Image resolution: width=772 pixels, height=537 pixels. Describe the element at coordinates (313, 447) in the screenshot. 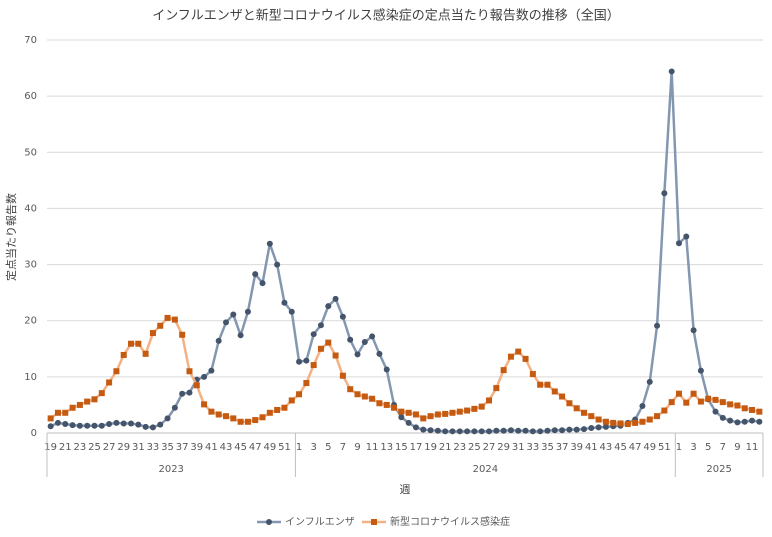

I see `x-tick-label: 3` at that location.